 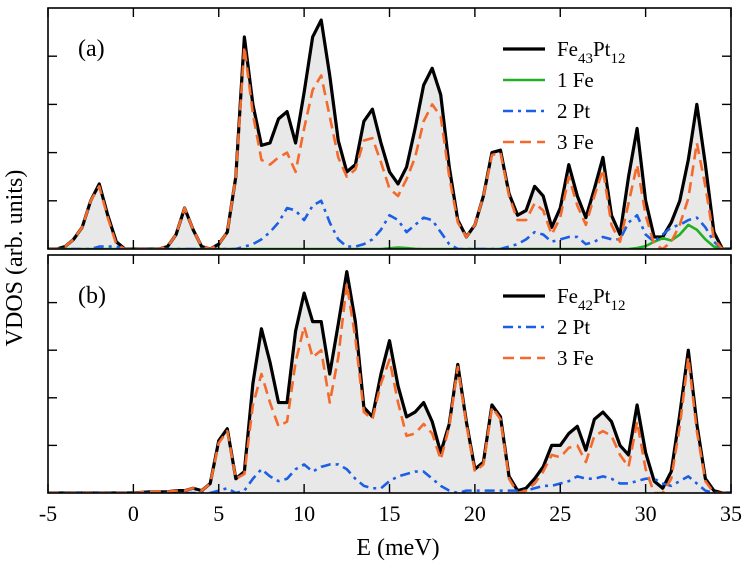 What do you see at coordinates (585, 306) in the screenshot?
I see `legend-formula-sub1: 42` at bounding box center [585, 306].